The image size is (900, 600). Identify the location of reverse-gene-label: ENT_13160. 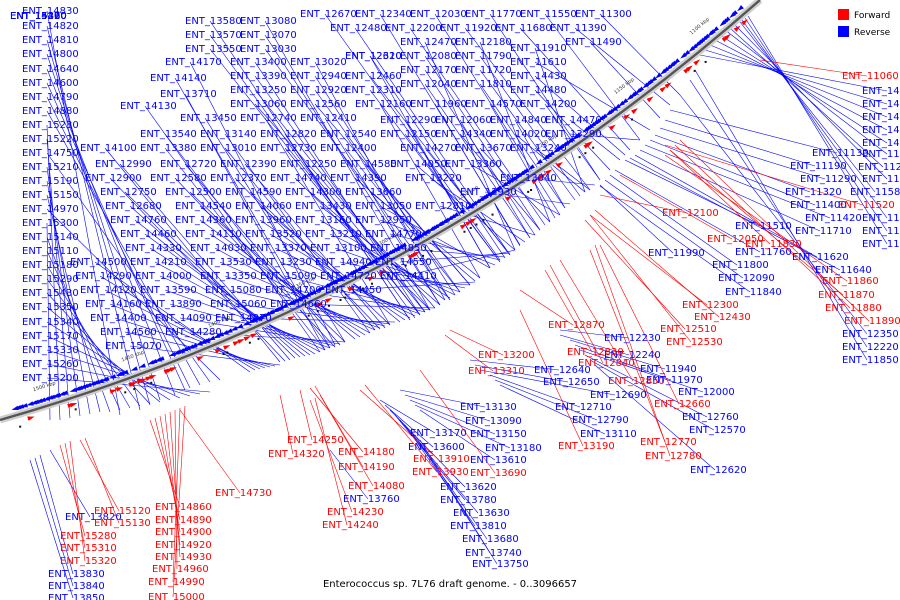
(323, 220).